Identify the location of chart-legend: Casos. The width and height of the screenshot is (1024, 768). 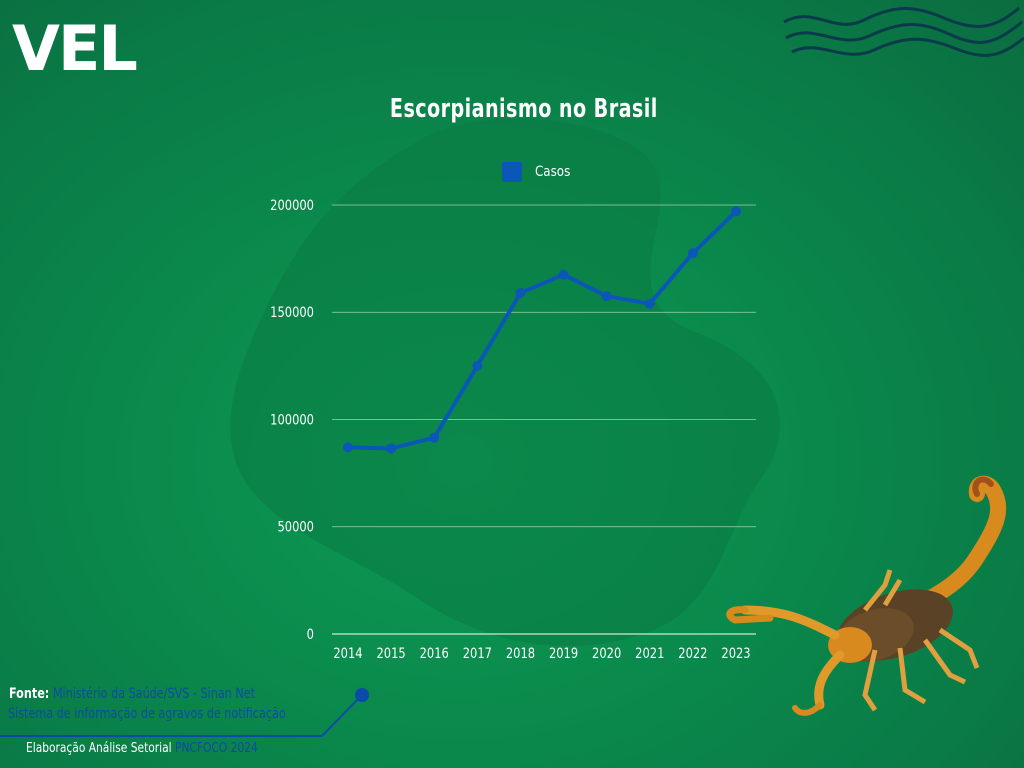
(539, 172).